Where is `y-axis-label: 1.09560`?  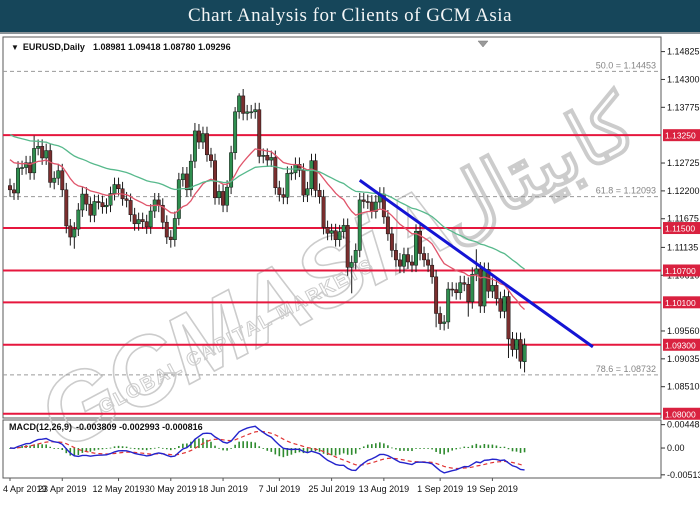
y-axis-label: 1.09560 is located at coordinates (683, 331).